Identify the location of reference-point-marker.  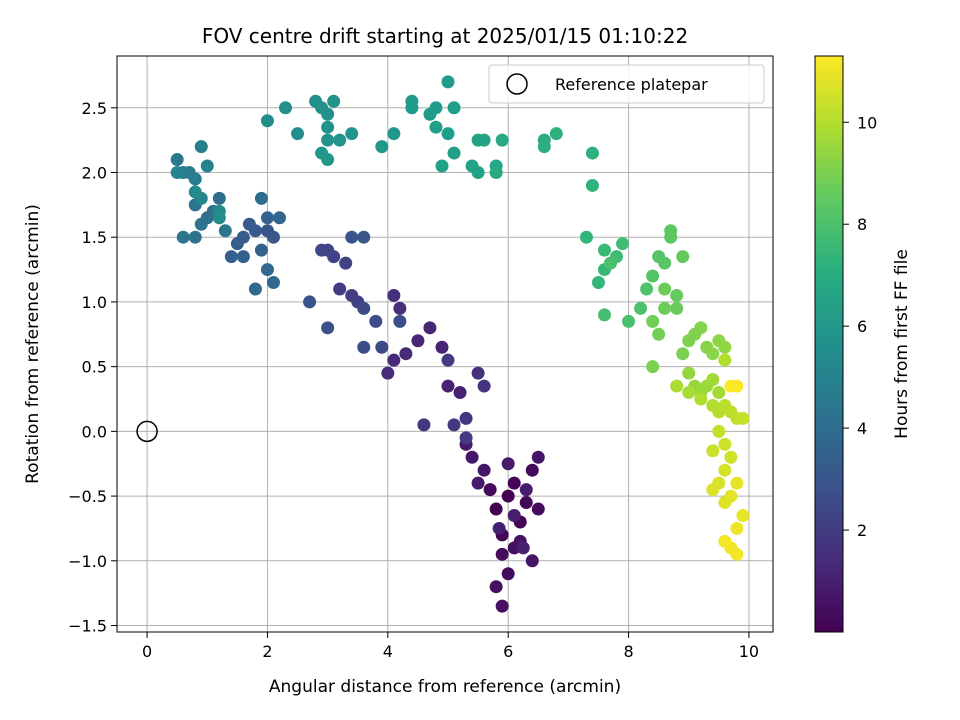
(147, 431).